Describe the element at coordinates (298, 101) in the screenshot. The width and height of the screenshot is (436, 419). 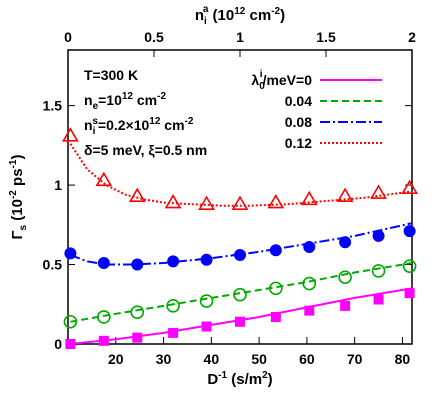
I see `legend-label-1: 0.04` at that location.